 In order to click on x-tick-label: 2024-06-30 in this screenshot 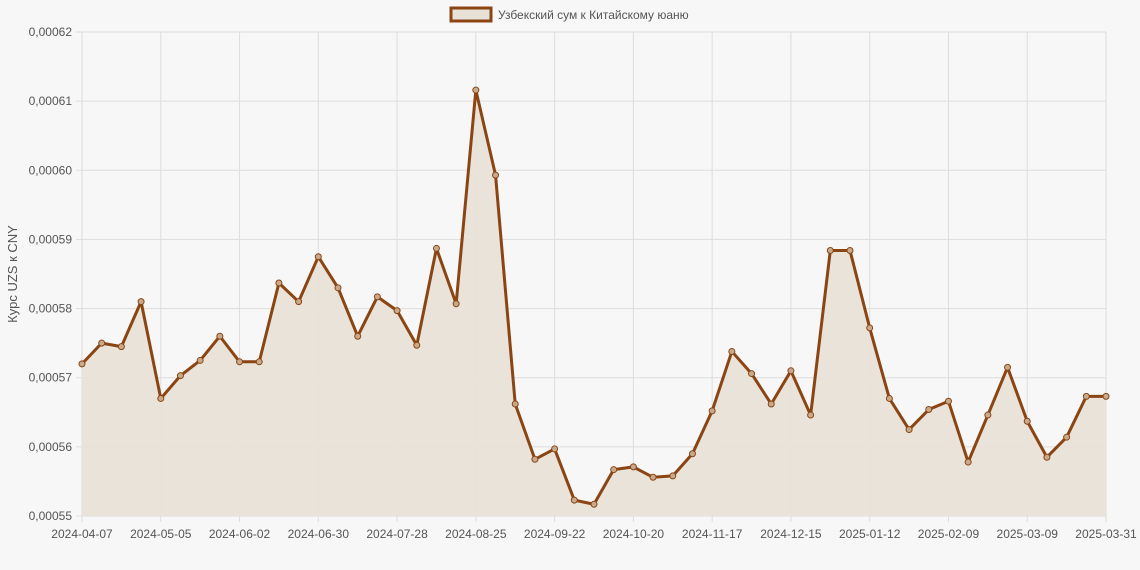, I will do `click(319, 534)`.